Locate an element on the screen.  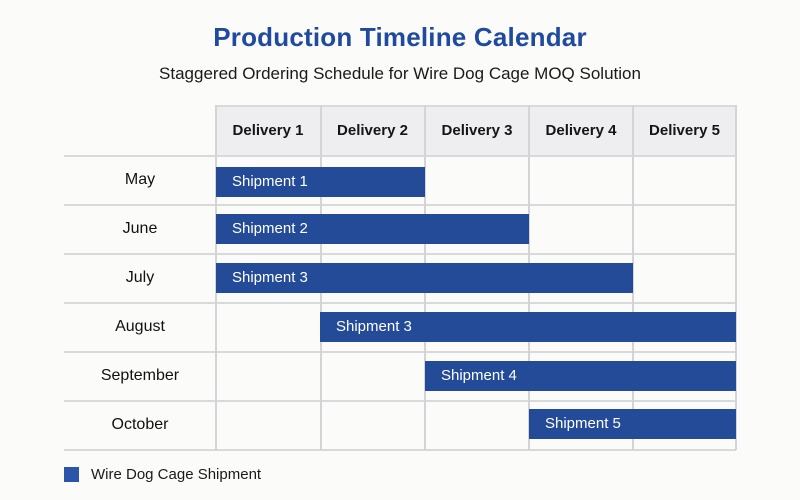
shipment-bar: Shipment 5 is located at coordinates (632, 424).